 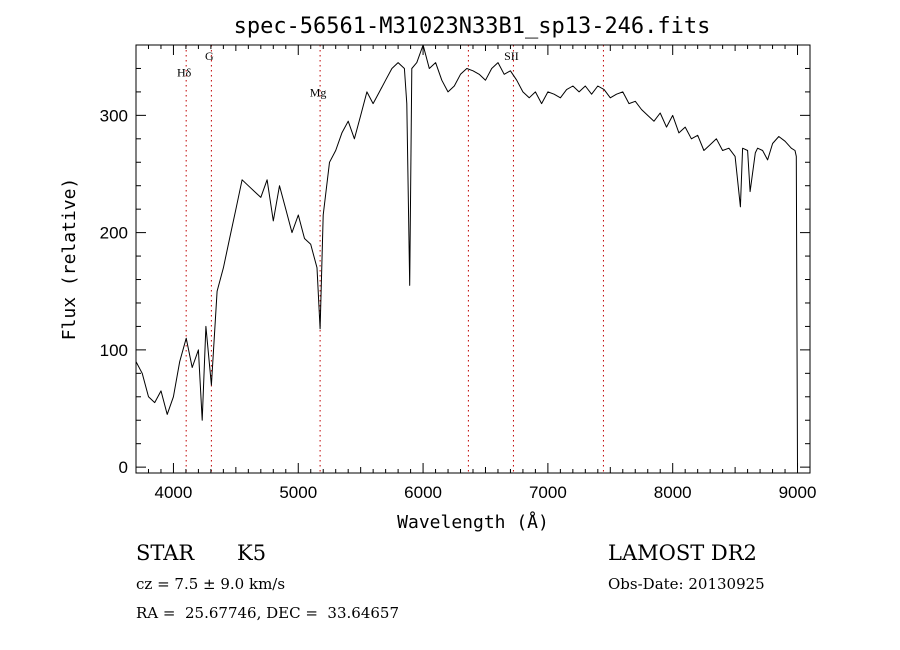 I want to click on object-subclass: K5, so click(x=252, y=553).